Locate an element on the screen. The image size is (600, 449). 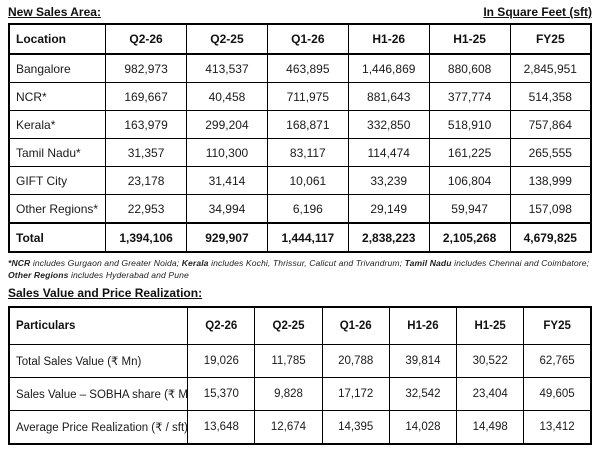
cell-value: 59,947 is located at coordinates (469, 209).